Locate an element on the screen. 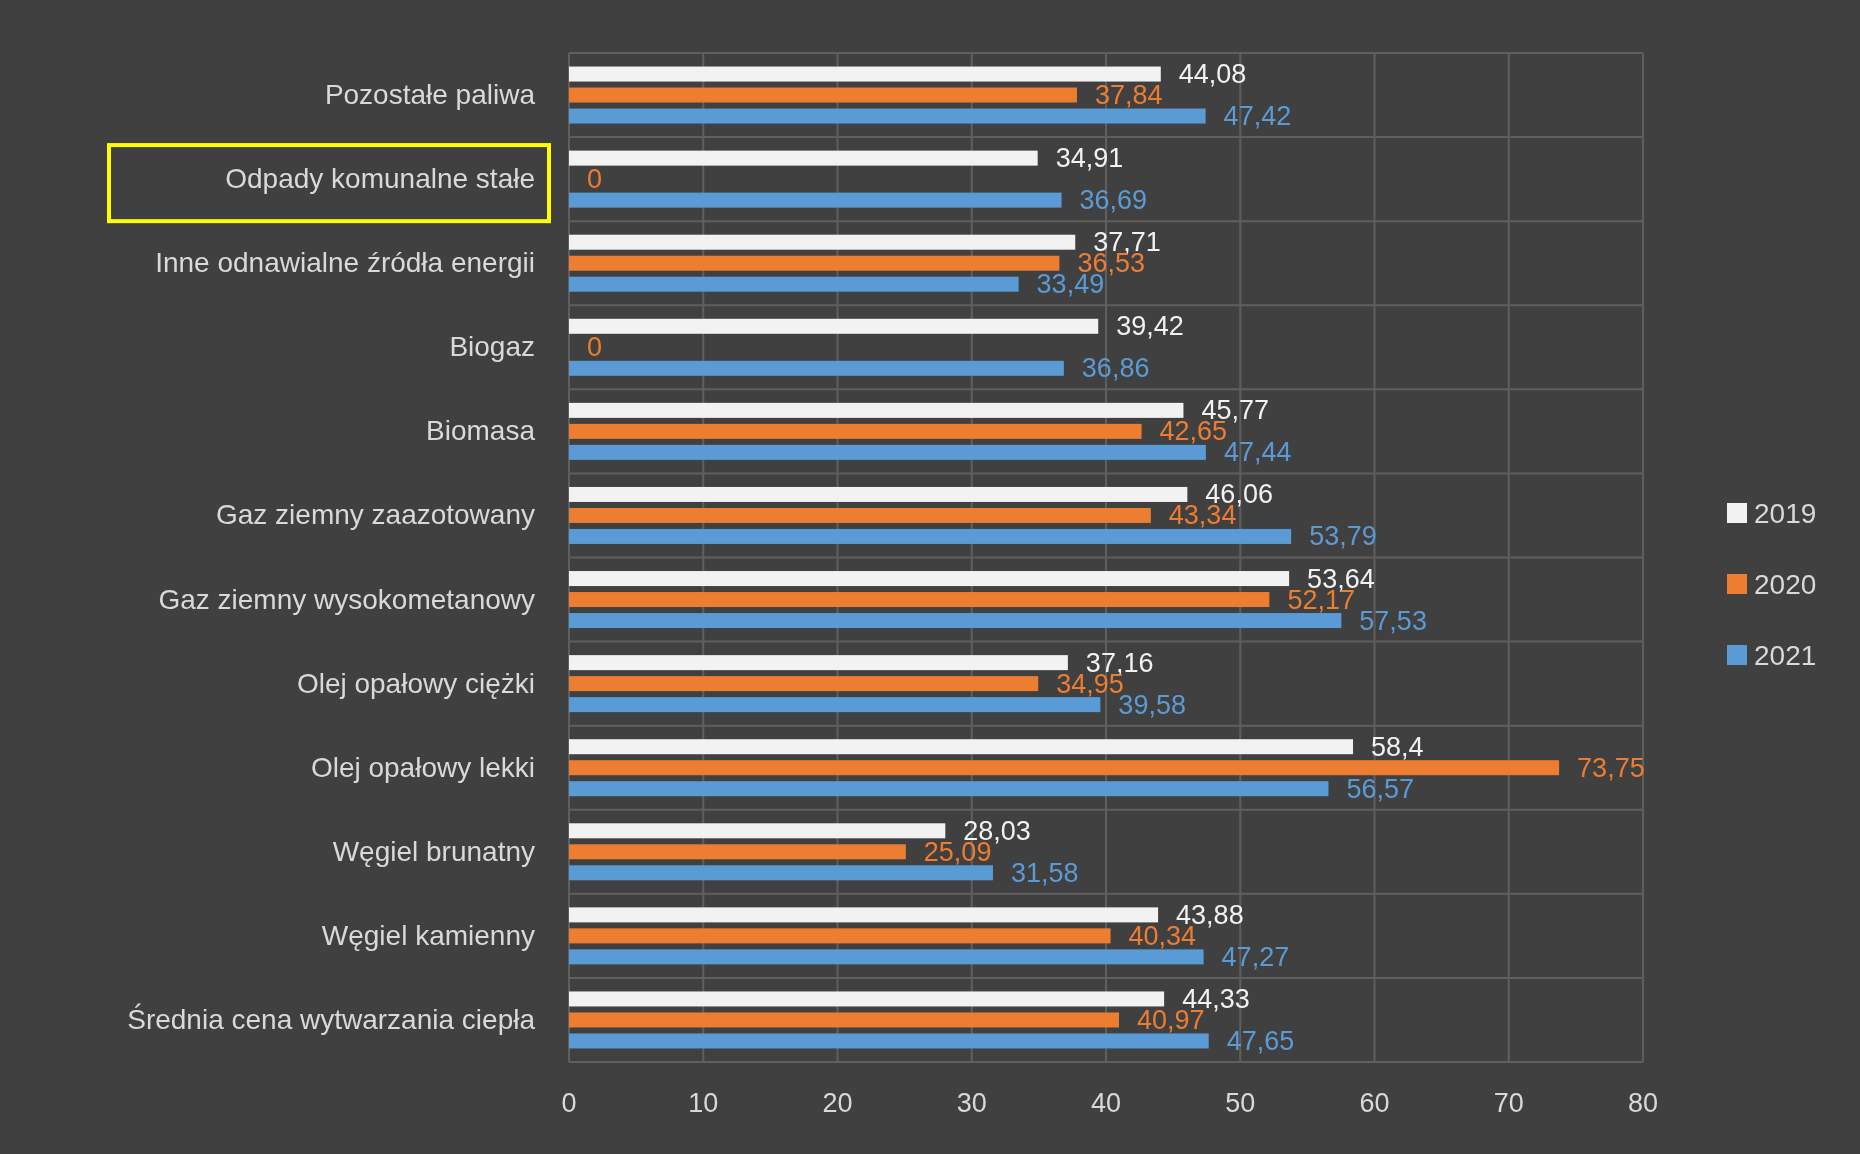  x-tick-label: 10 is located at coordinates (703, 1103).